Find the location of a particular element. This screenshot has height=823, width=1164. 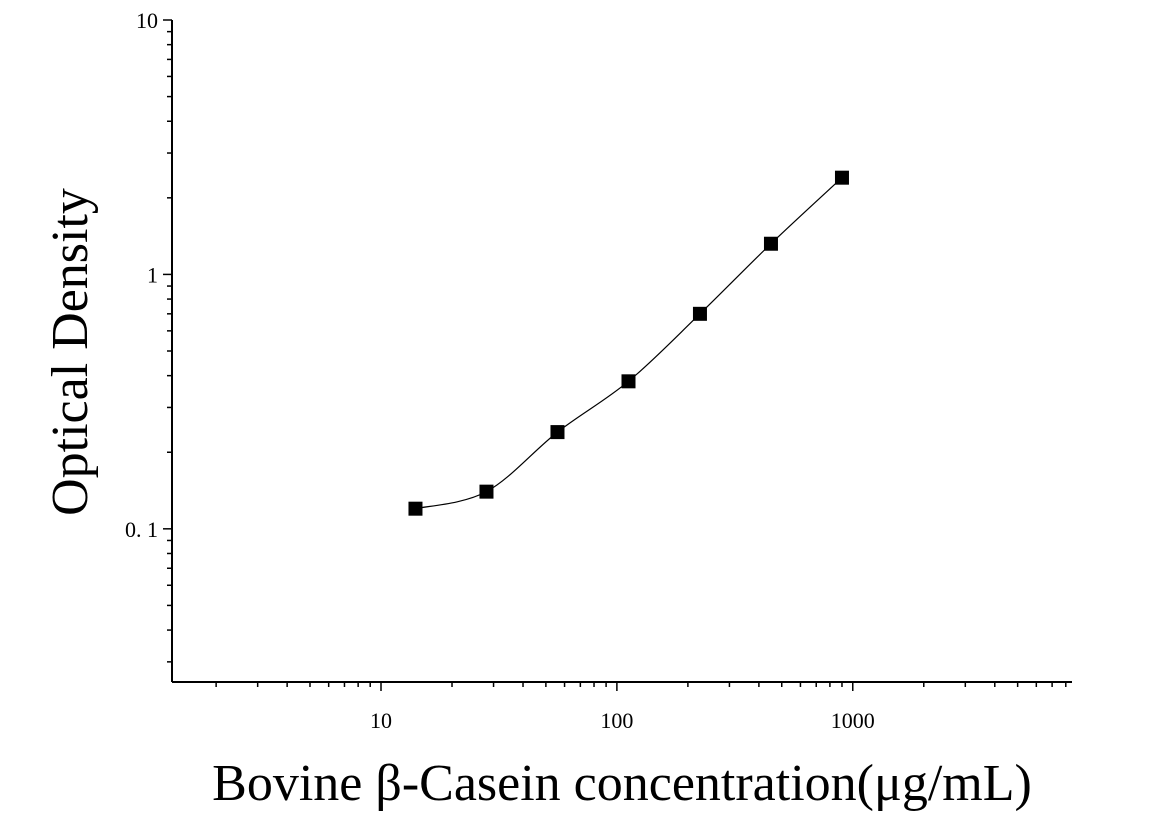

fit-curve is located at coordinates (629, 343).